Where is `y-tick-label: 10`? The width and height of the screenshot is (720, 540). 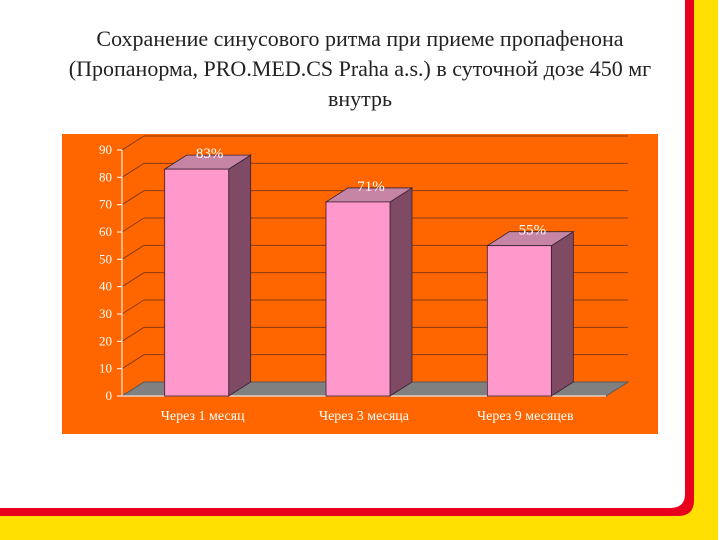 y-tick-label: 10 is located at coordinates (105, 368).